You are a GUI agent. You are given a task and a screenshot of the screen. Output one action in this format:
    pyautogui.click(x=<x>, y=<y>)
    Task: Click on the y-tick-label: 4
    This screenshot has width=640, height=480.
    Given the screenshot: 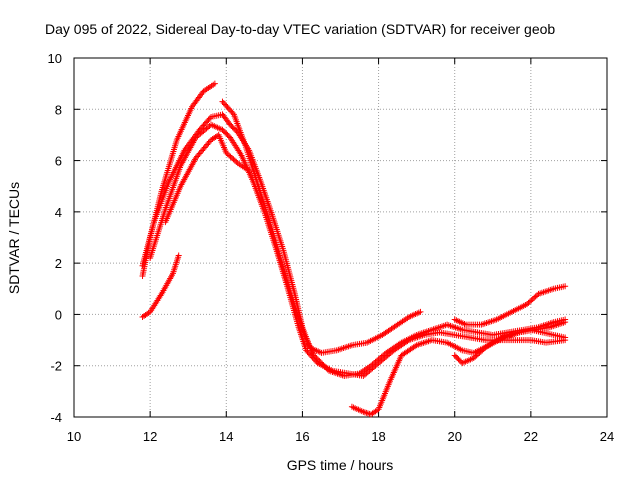 What is the action you would take?
    pyautogui.click(x=58, y=212)
    